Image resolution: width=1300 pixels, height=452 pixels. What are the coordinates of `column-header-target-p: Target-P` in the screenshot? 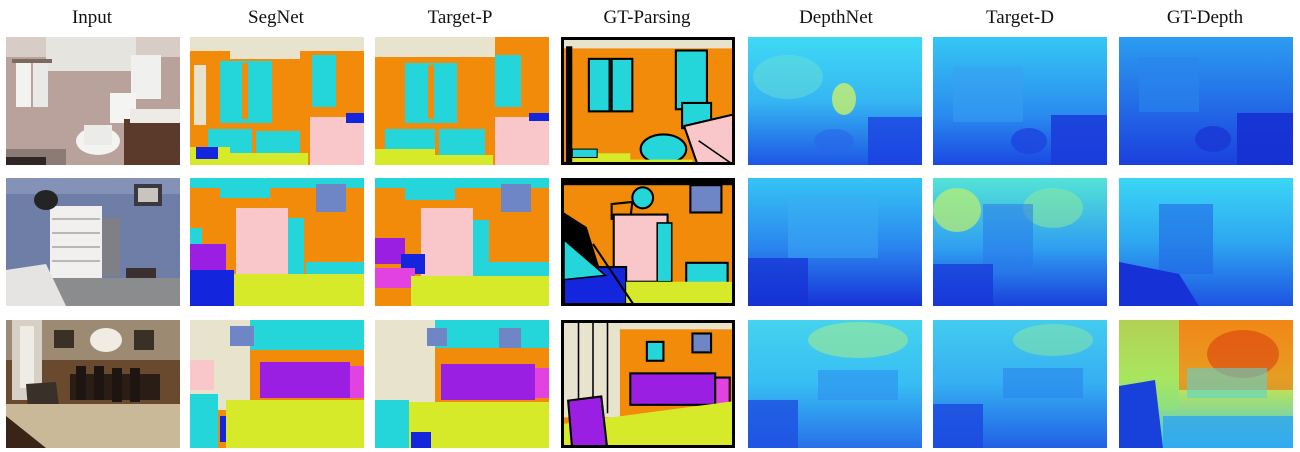 It's located at (460, 17).